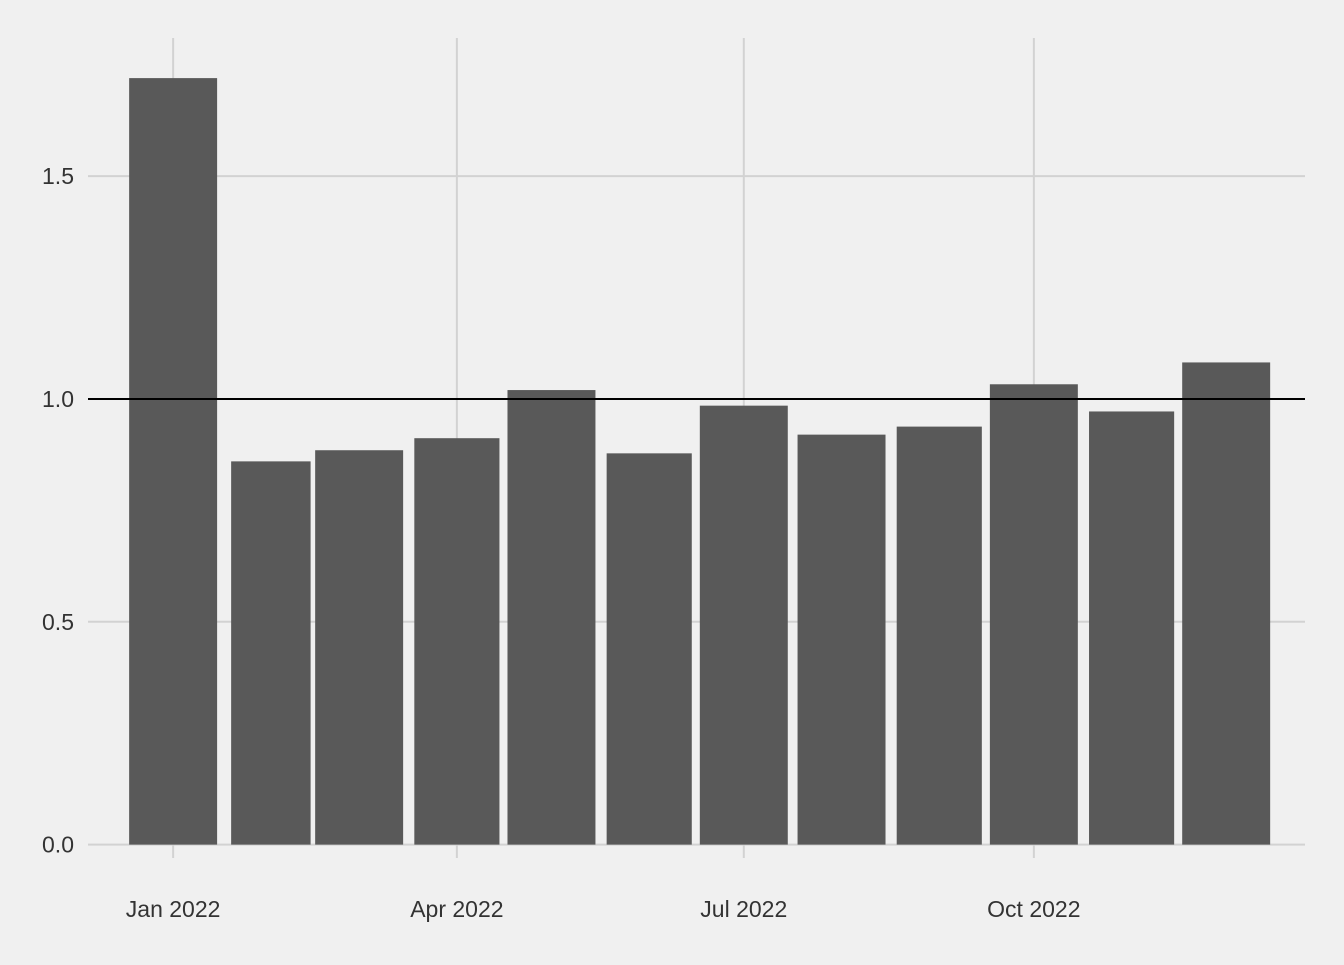 The image size is (1344, 965). Describe the element at coordinates (603, 909) in the screenshot. I see `x-axis-tick-labels: Jan 2022 Apr 2022 Jul 2022 Oct 2022` at that location.